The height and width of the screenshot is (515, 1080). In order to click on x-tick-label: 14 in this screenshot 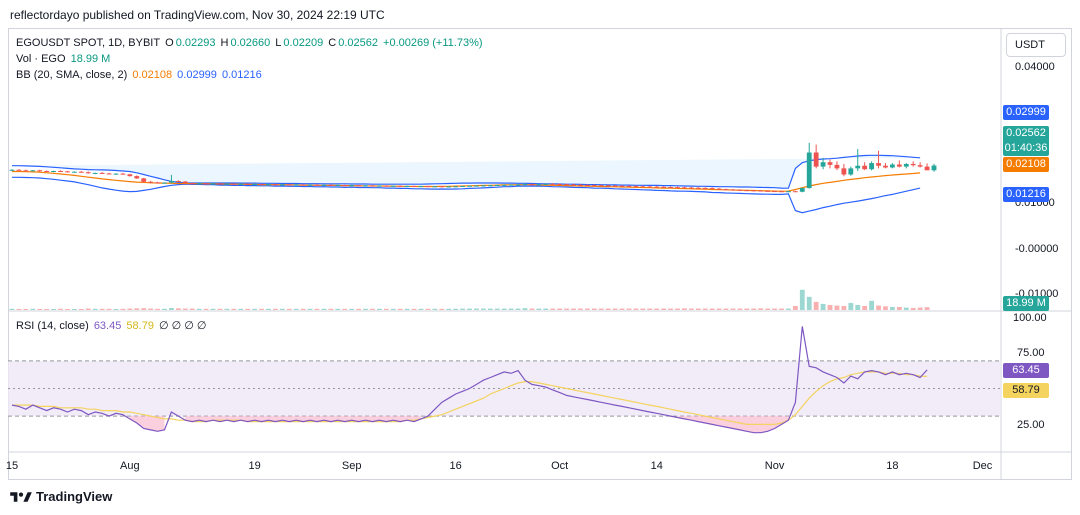, I will do `click(657, 466)`.